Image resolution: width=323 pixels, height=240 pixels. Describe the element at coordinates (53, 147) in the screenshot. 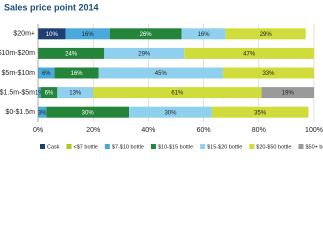

I see `legend-label: Cask` at that location.